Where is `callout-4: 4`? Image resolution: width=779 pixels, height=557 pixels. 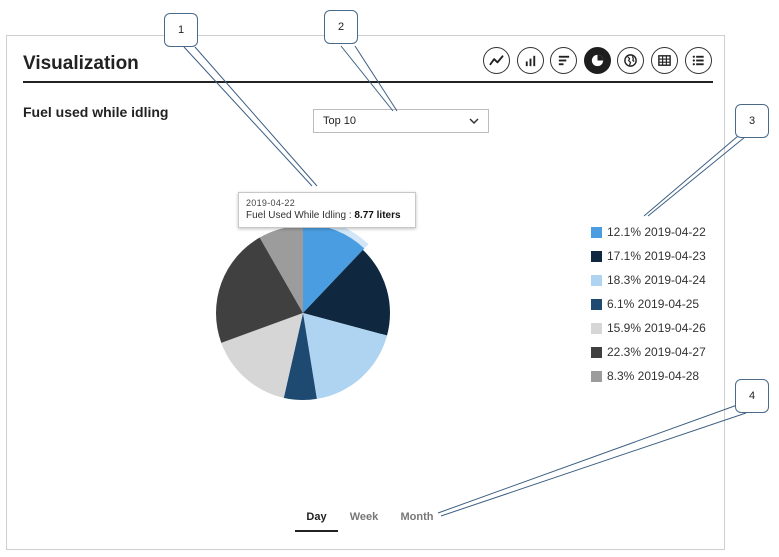
callout-4: 4 is located at coordinates (752, 396).